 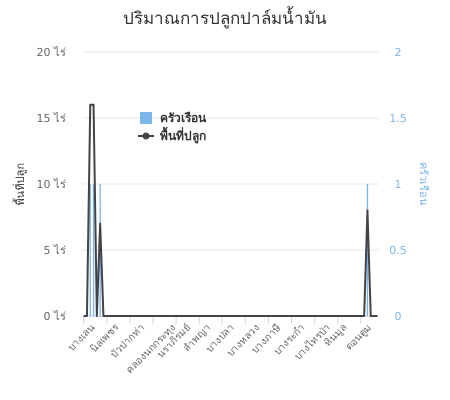 What do you see at coordinates (51, 118) in the screenshot?
I see `y-tick-label: 15 ไร่` at bounding box center [51, 118].